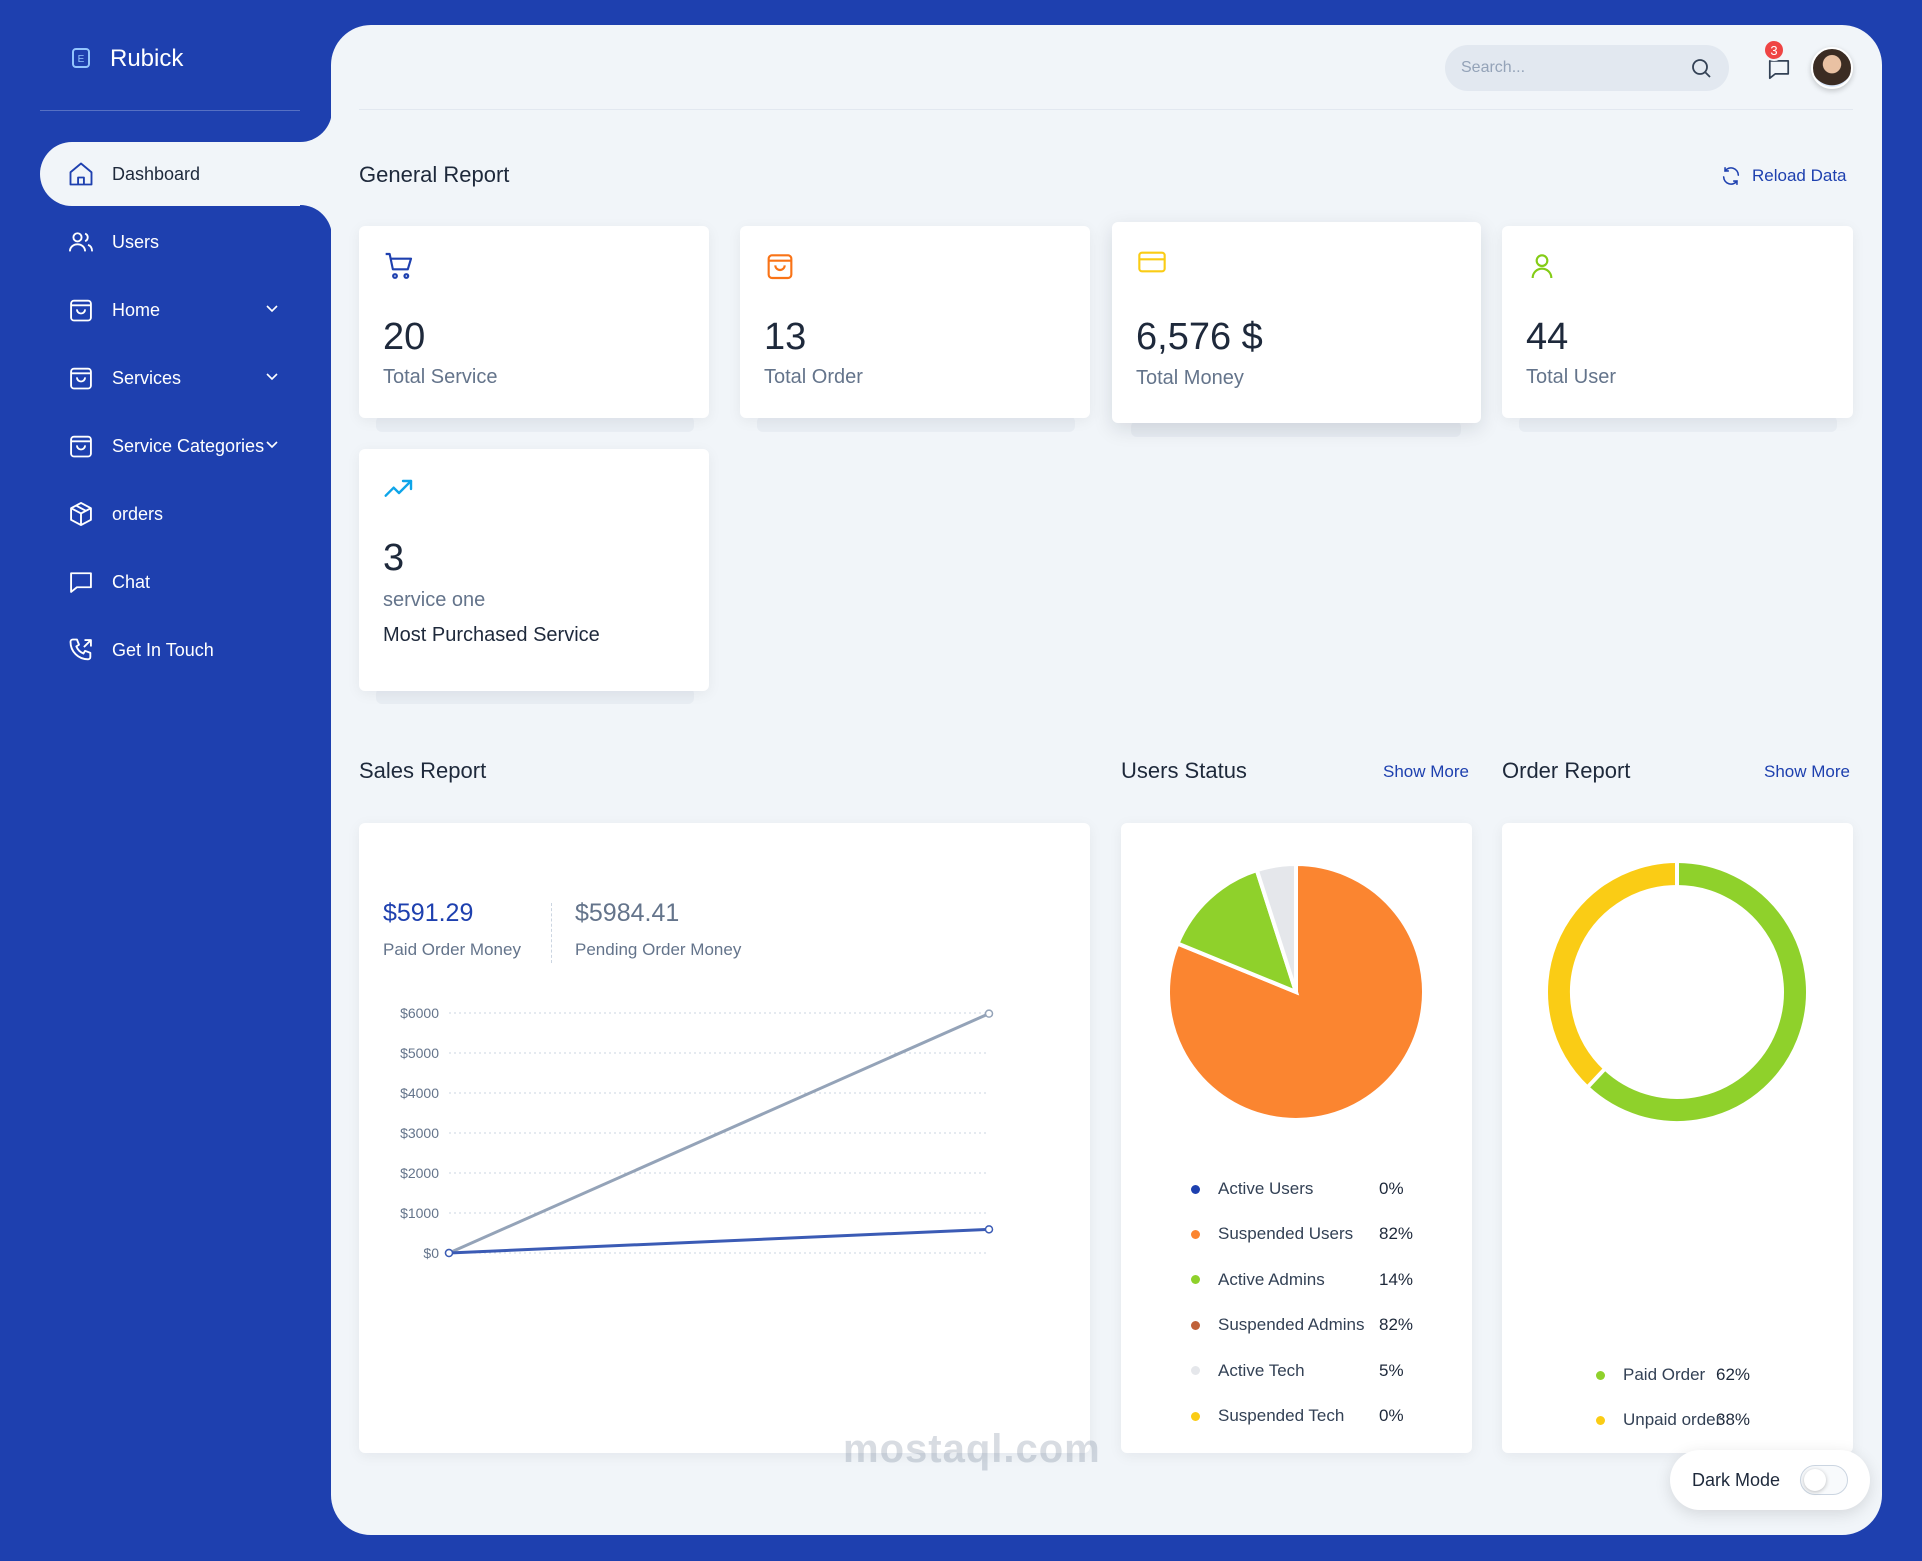 The width and height of the screenshot is (1922, 1561). What do you see at coordinates (1571, 377) in the screenshot?
I see `stat-label: Total User` at bounding box center [1571, 377].